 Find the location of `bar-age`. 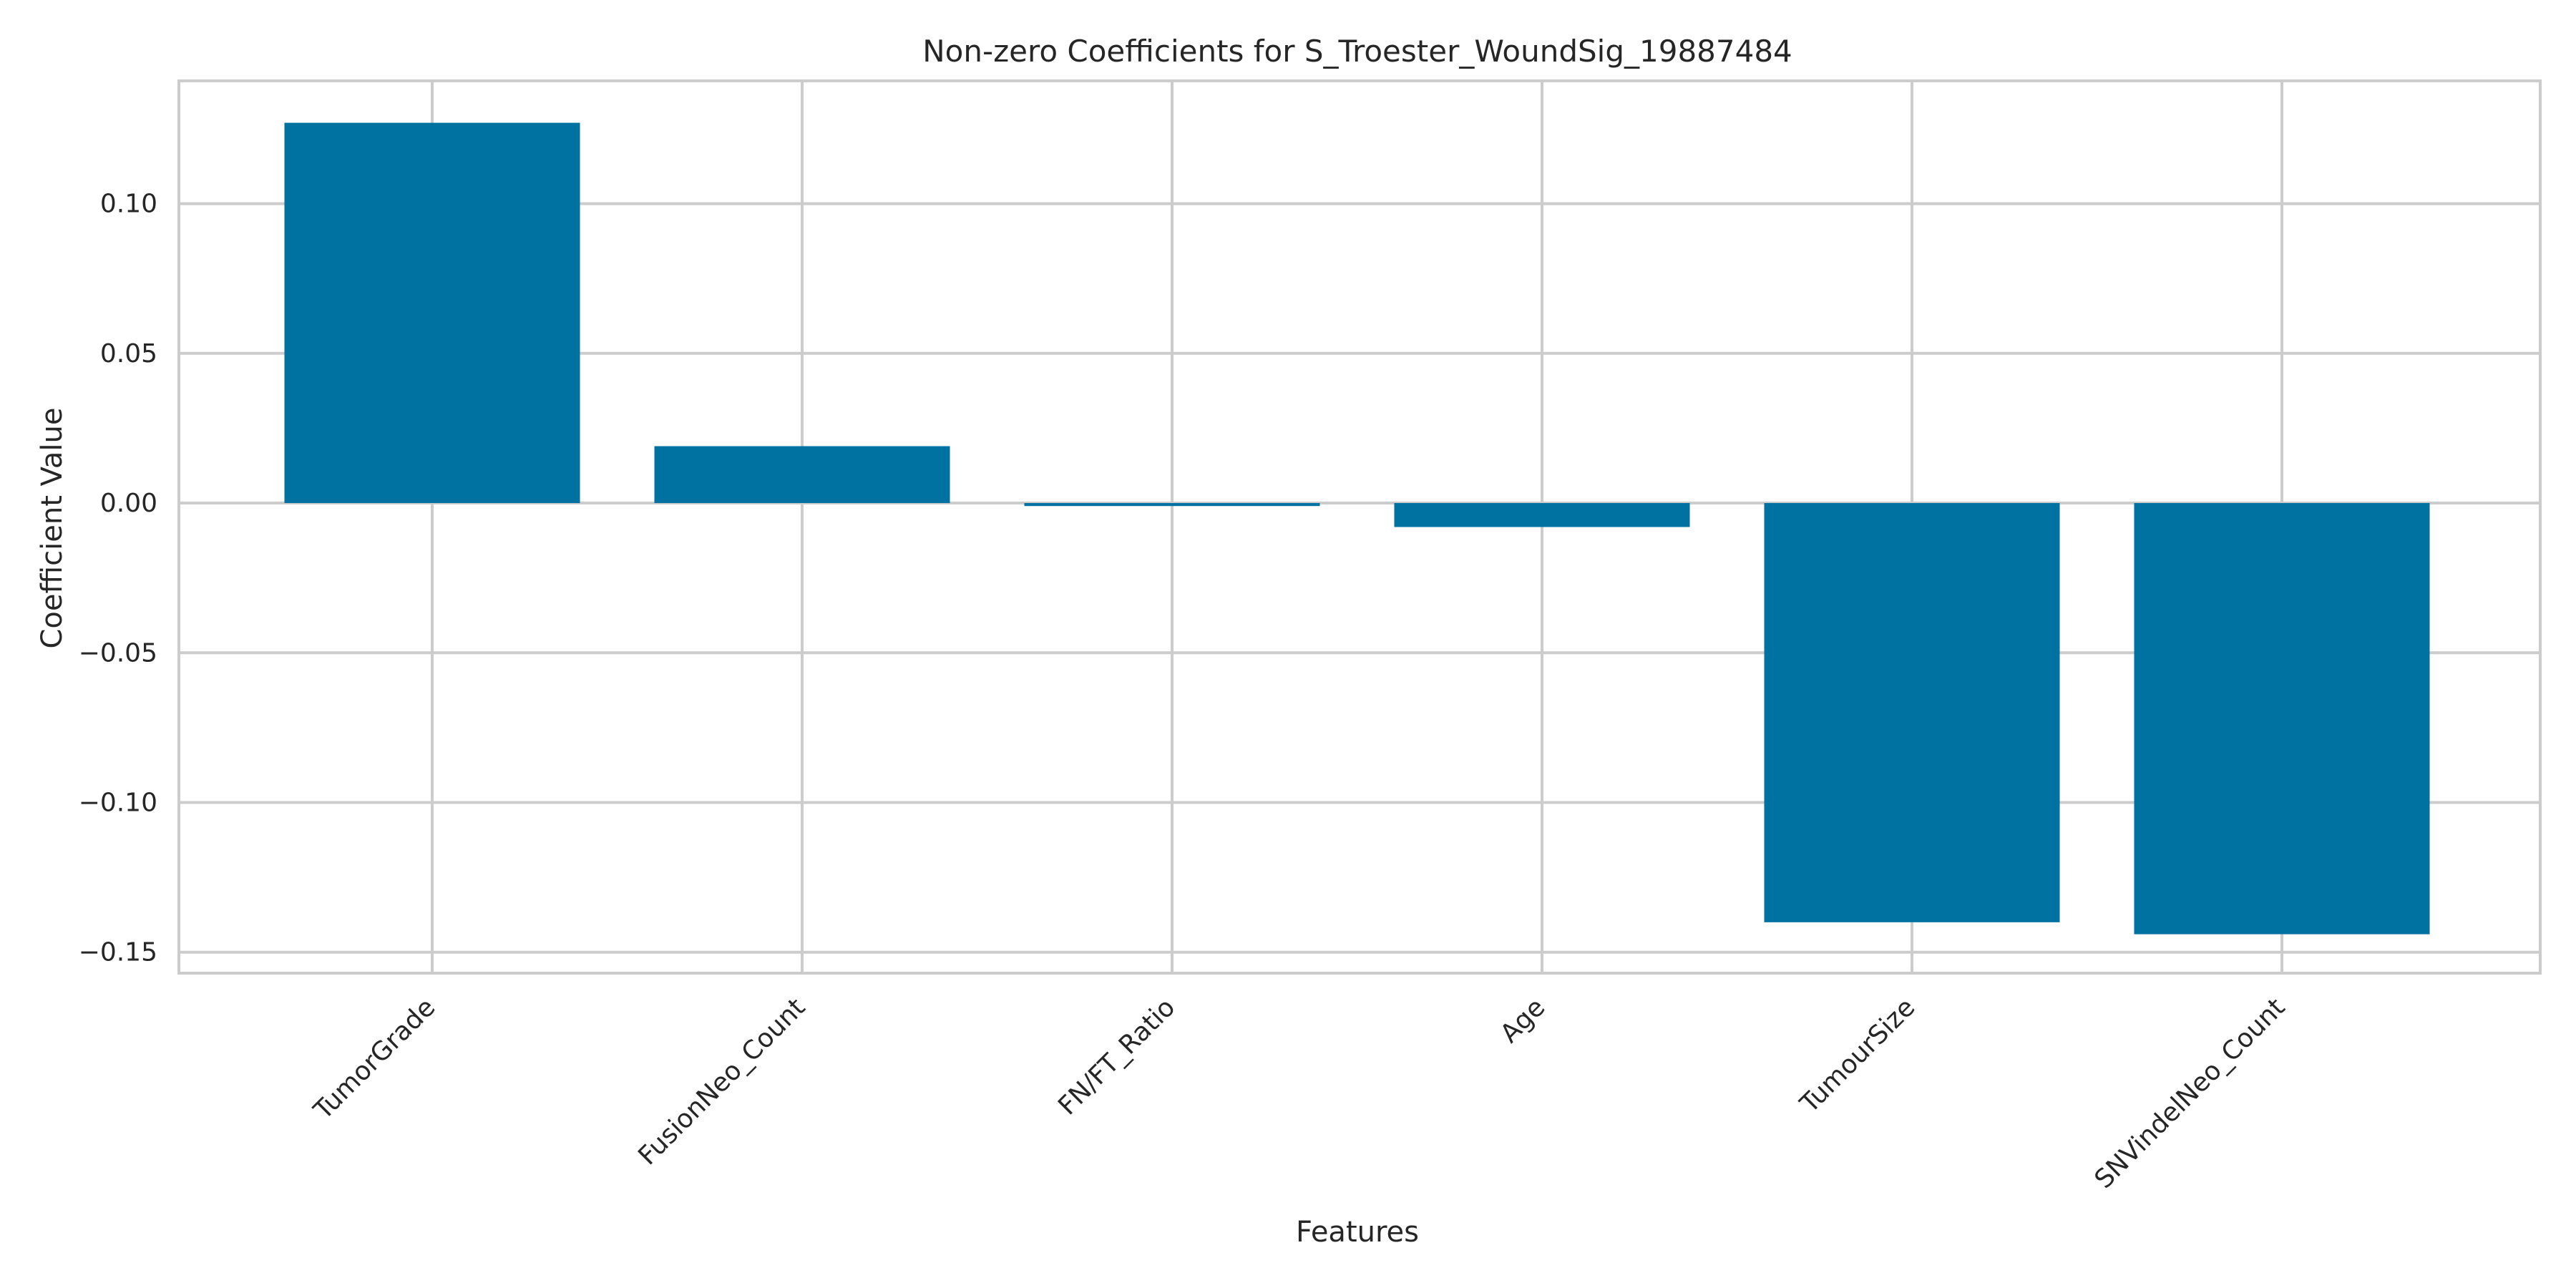

bar-age is located at coordinates (1542, 515).